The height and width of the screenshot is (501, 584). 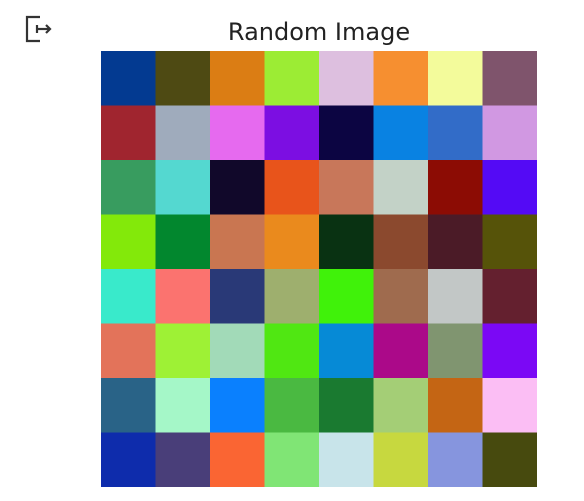 I want to click on heatmap-cell-r1-c0, so click(x=128, y=133).